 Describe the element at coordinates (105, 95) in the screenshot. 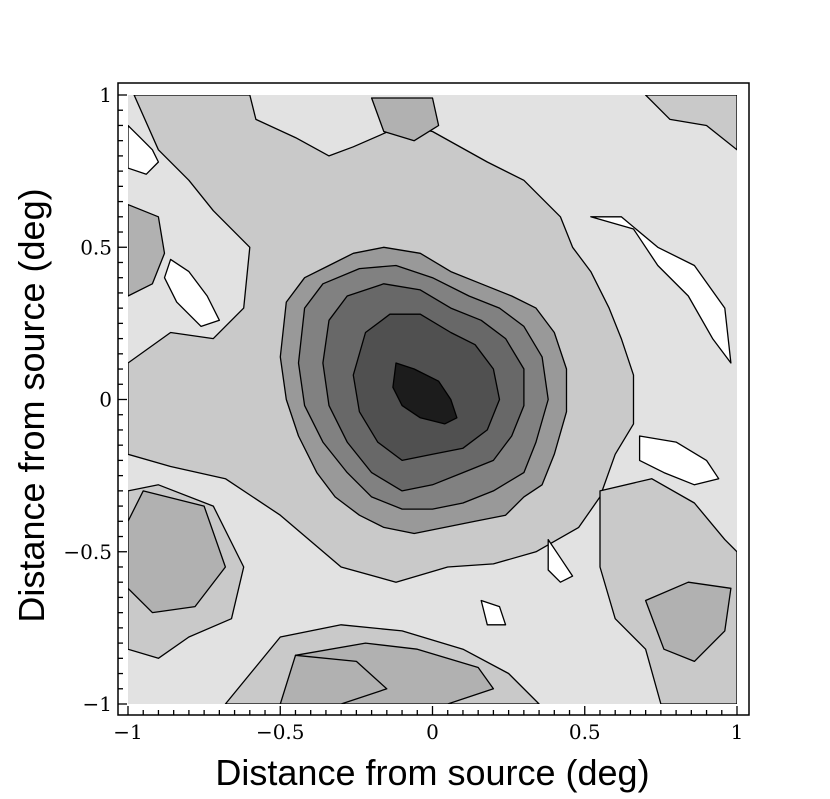

I see `y-tick-label: 1` at that location.